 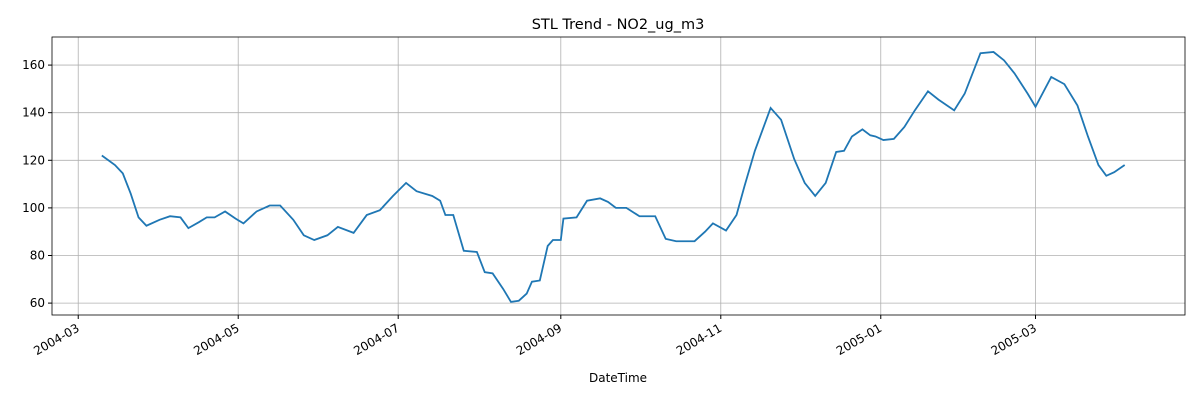 What do you see at coordinates (376, 339) in the screenshot?
I see `x-tick-label: 2004-07` at bounding box center [376, 339].